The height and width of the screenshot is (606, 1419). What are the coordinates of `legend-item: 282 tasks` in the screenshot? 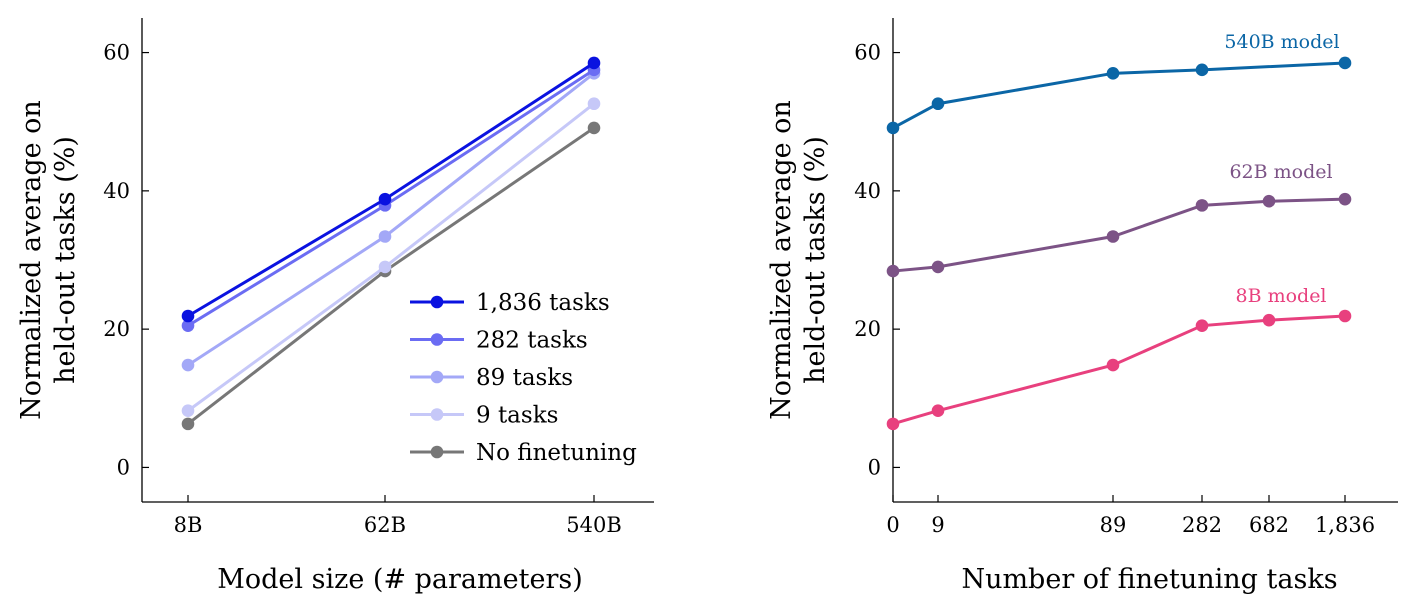 It's located at (499, 341).